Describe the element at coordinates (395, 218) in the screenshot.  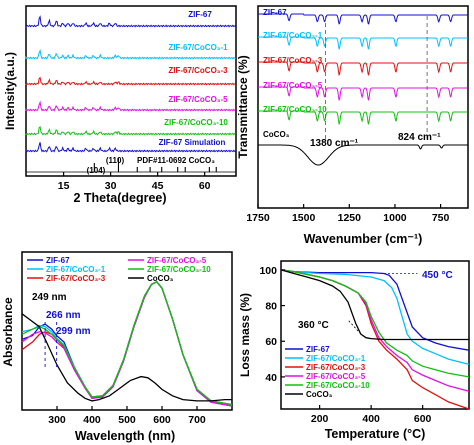
I see `ftir-xtick-label-1000: 1000` at that location.